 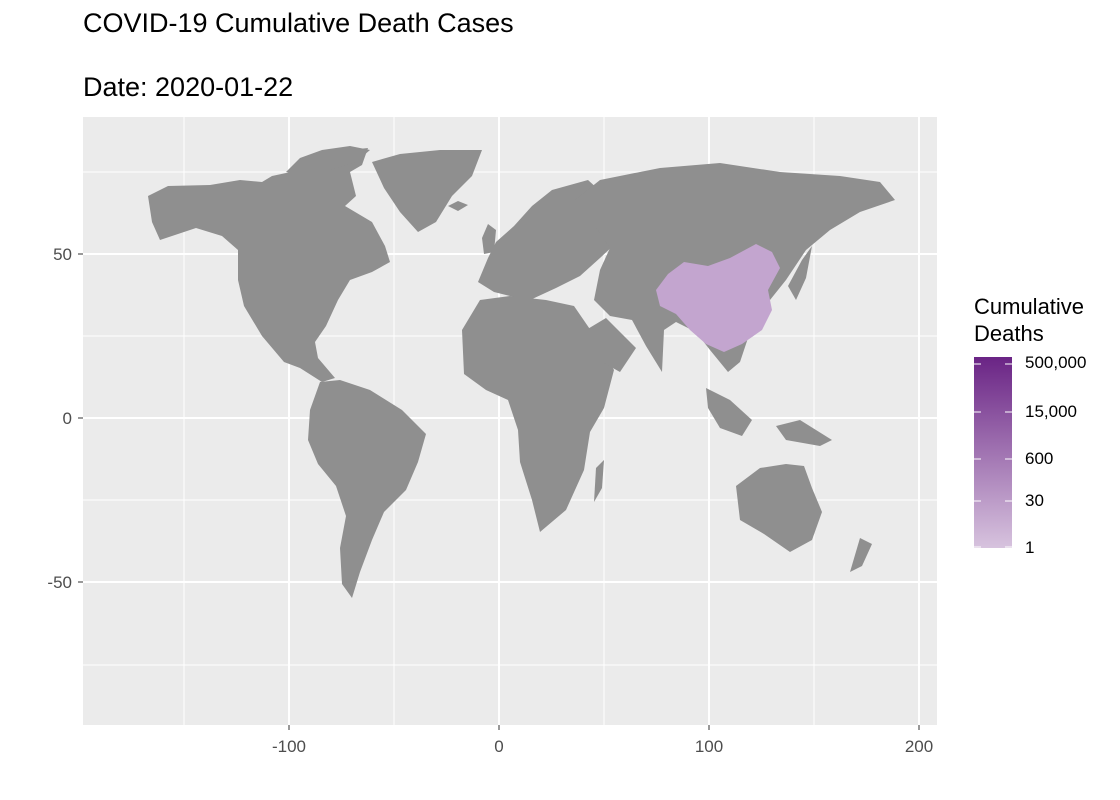 I want to click on x-tick-label: 100, so click(x=709, y=746).